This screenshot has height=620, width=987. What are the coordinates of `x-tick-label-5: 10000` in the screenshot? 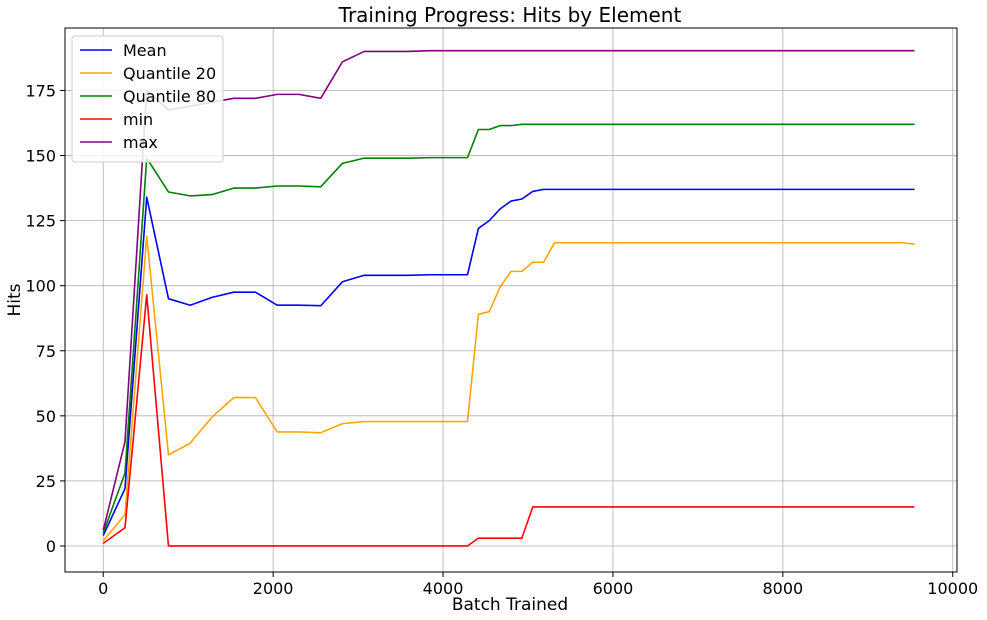 It's located at (952, 588).